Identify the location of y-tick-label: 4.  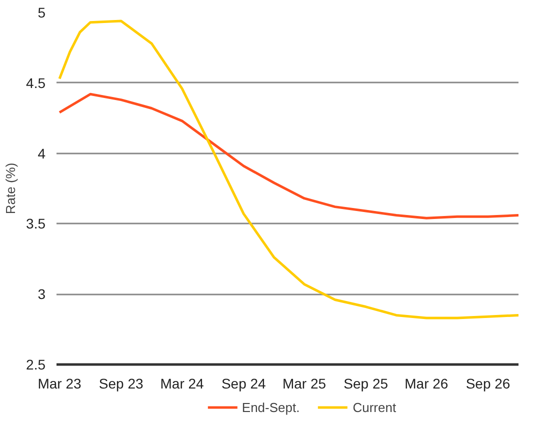
(42, 153).